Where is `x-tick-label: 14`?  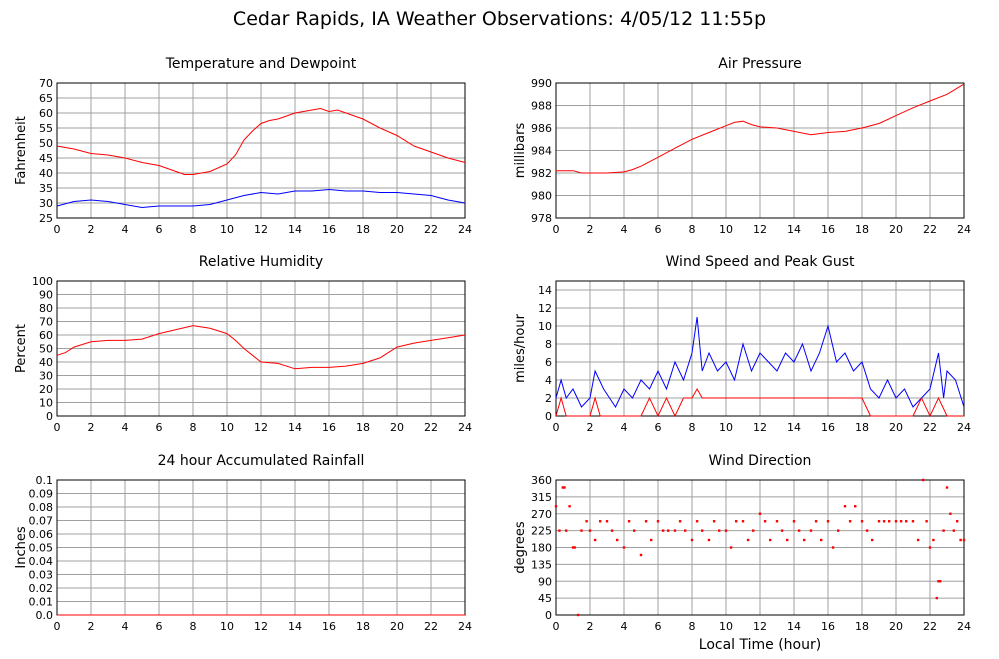
x-tick-label: 14 is located at coordinates (295, 229).